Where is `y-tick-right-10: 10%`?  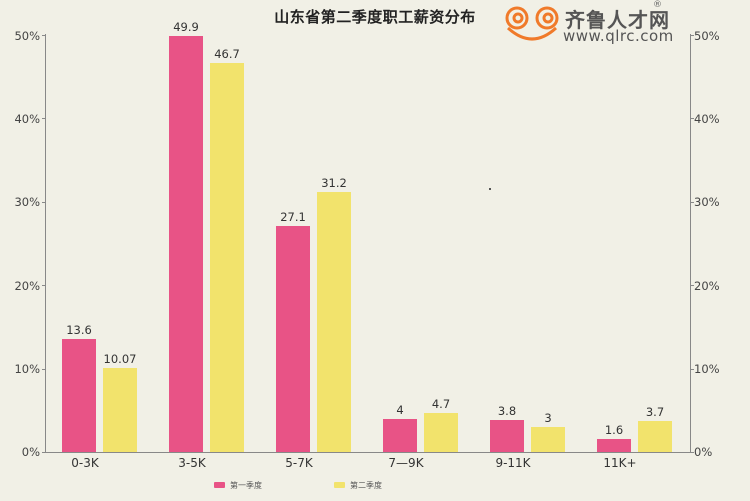 y-tick-right-10: 10% is located at coordinates (707, 369).